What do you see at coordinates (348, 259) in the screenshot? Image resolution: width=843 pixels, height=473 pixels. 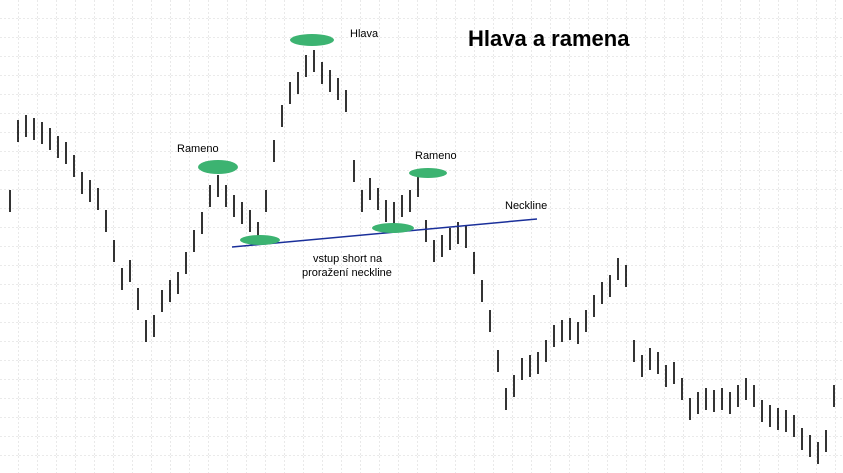 I see `annotation: vstup short na` at bounding box center [348, 259].